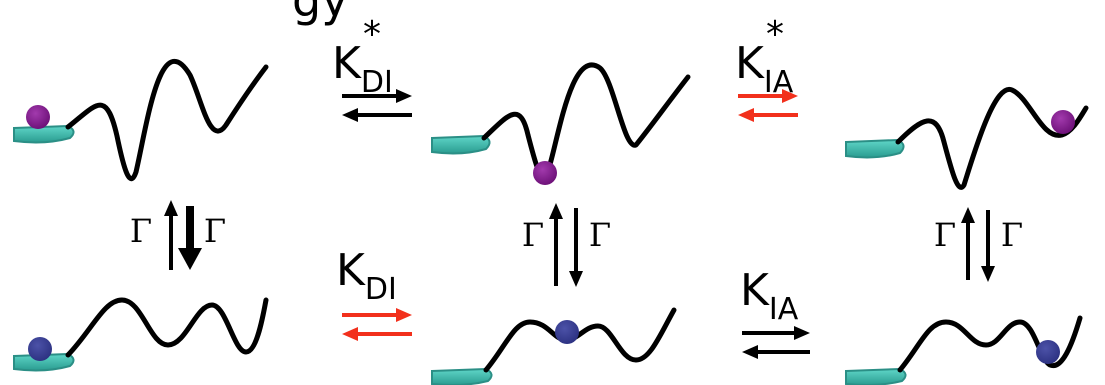 The height and width of the screenshot is (385, 1105). I want to click on excited-acceptor-landscape, so click(967, 138).